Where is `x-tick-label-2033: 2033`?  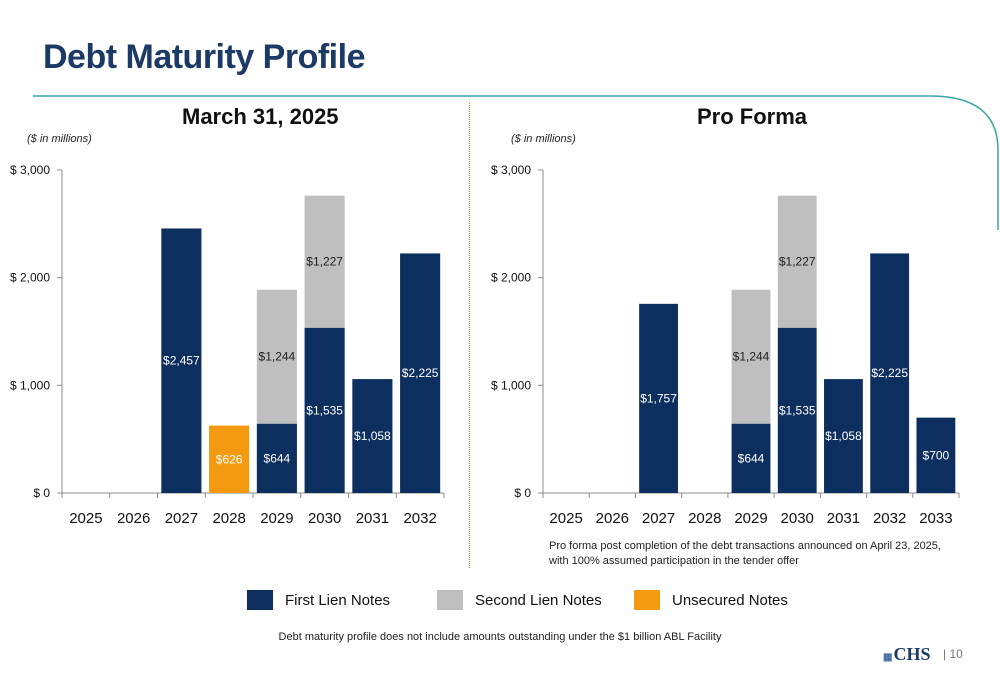 x-tick-label-2033: 2033 is located at coordinates (935, 518).